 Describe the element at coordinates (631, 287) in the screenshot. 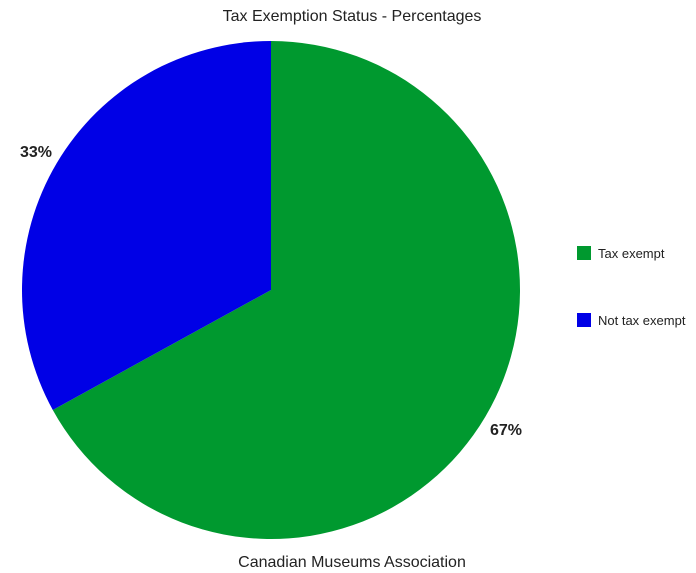

I see `legend: Tax exempt Not tax exempt` at that location.